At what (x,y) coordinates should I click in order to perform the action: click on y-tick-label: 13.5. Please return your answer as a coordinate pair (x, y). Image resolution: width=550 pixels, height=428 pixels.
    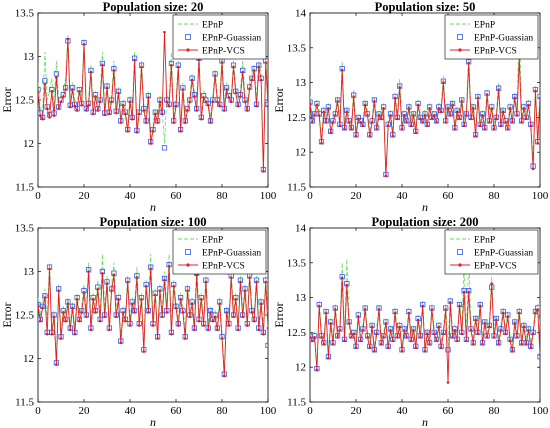
    Looking at the image, I should click on (297, 263).